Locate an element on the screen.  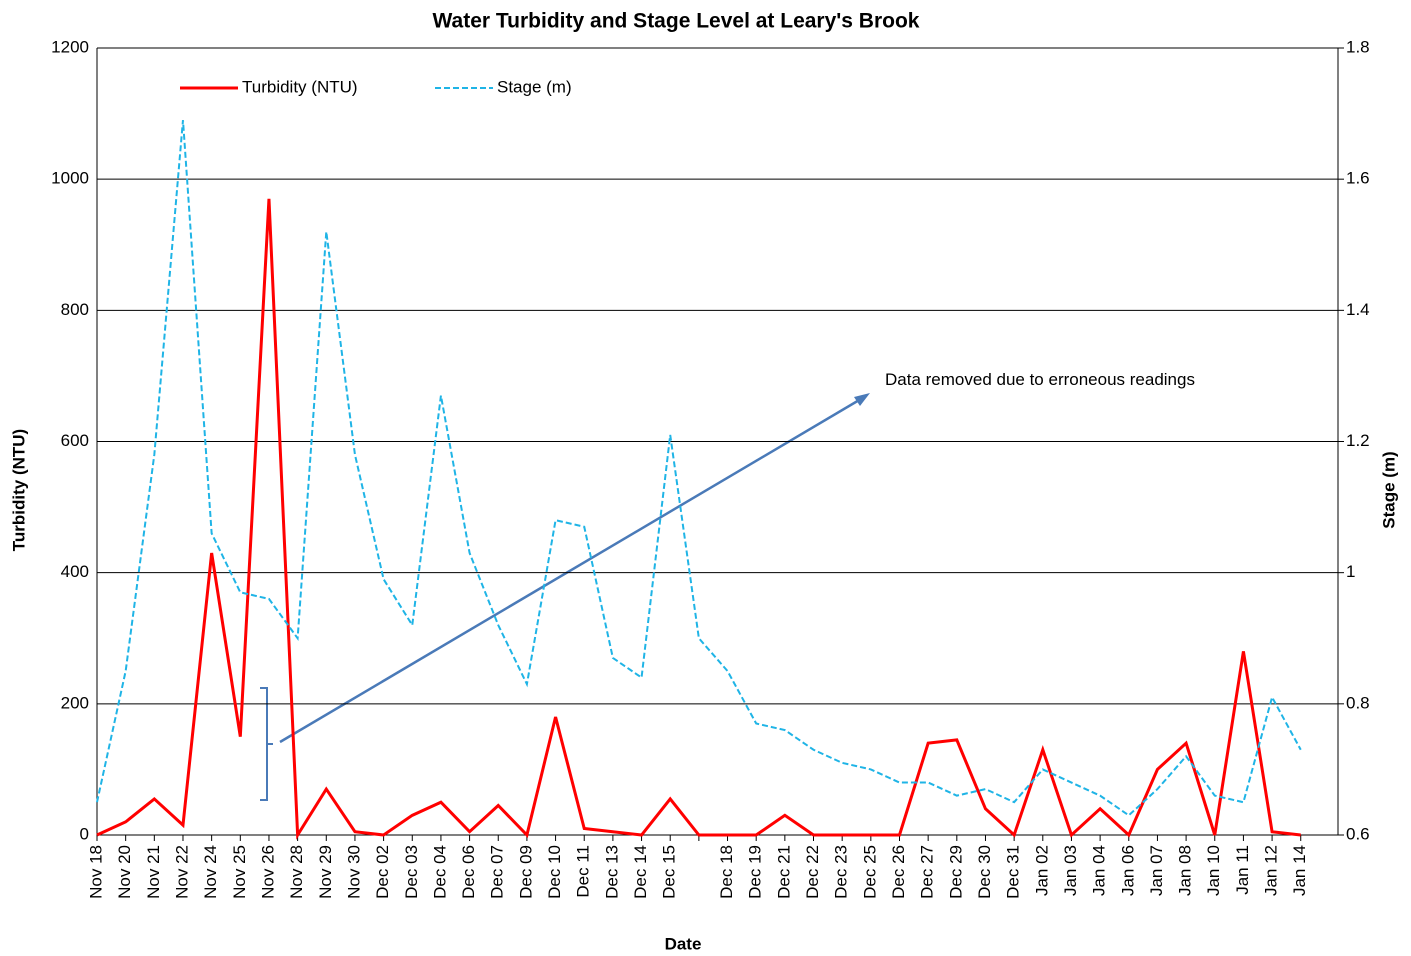
y2-tick-label: 1.8 is located at coordinates (1358, 46).